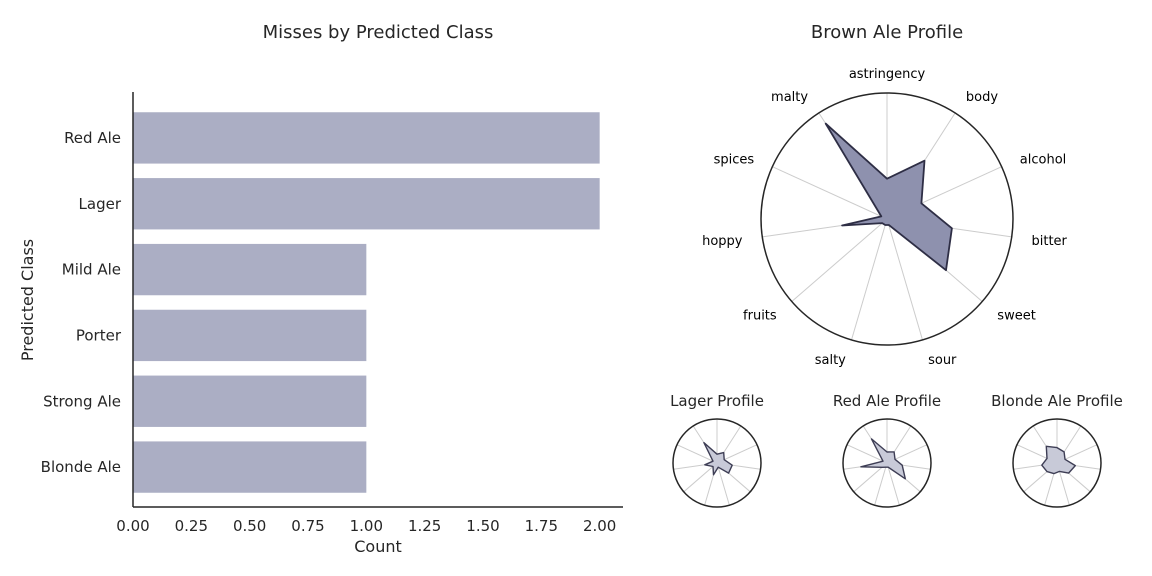 The height and width of the screenshot is (576, 1152). I want to click on x-tick-label: 0.00, so click(132, 526).